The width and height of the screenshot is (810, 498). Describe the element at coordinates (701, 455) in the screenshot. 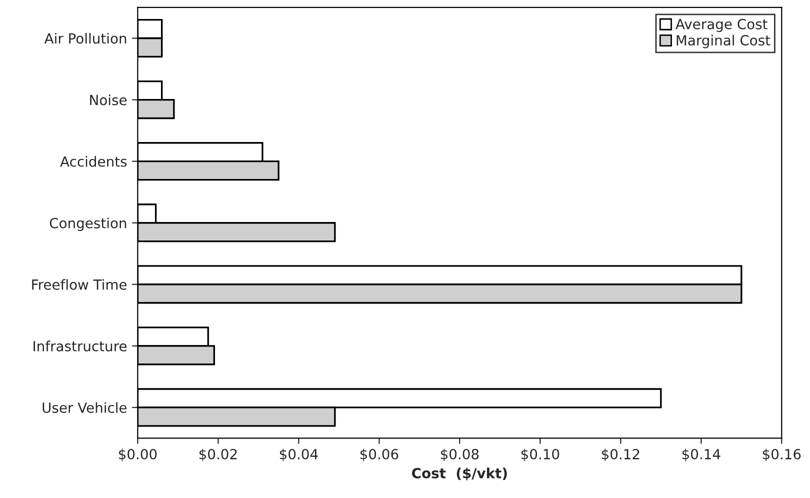

I see `x-tick-label: $0.14` at that location.